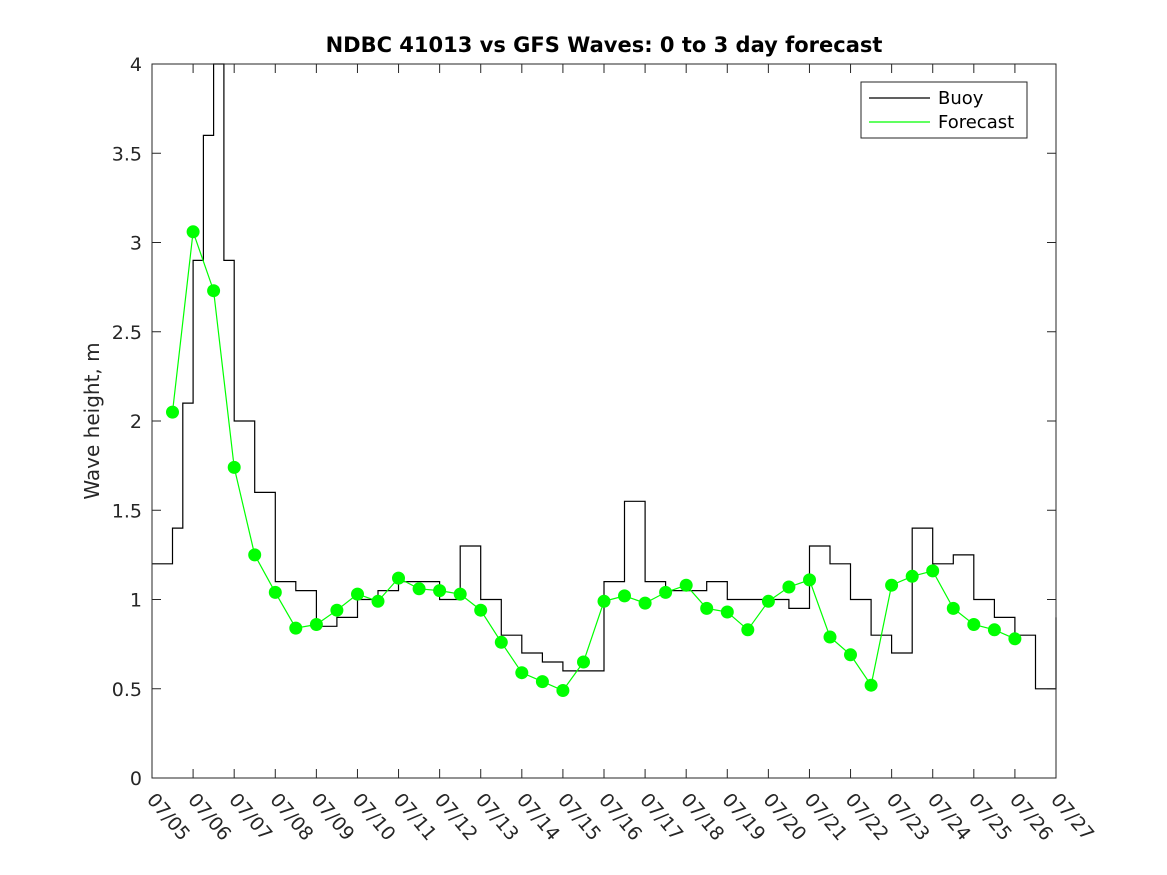 This screenshot has width=1167, height=875. What do you see at coordinates (127, 690) in the screenshot?
I see `y-tick-label: 0.5` at bounding box center [127, 690].